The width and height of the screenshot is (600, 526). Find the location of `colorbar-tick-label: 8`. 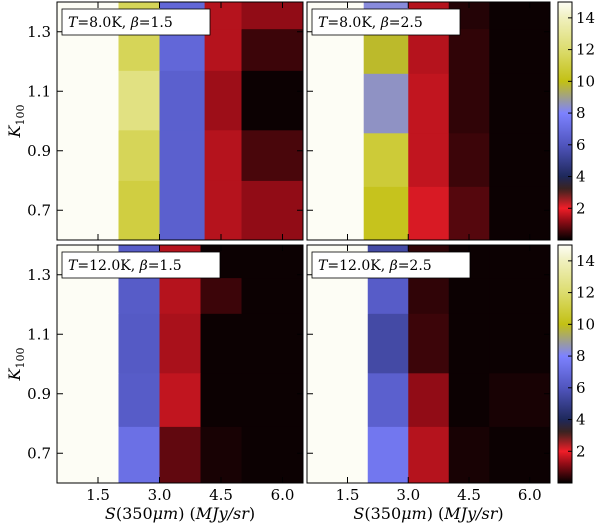

colorbar-tick-label: 8 is located at coordinates (581, 113).